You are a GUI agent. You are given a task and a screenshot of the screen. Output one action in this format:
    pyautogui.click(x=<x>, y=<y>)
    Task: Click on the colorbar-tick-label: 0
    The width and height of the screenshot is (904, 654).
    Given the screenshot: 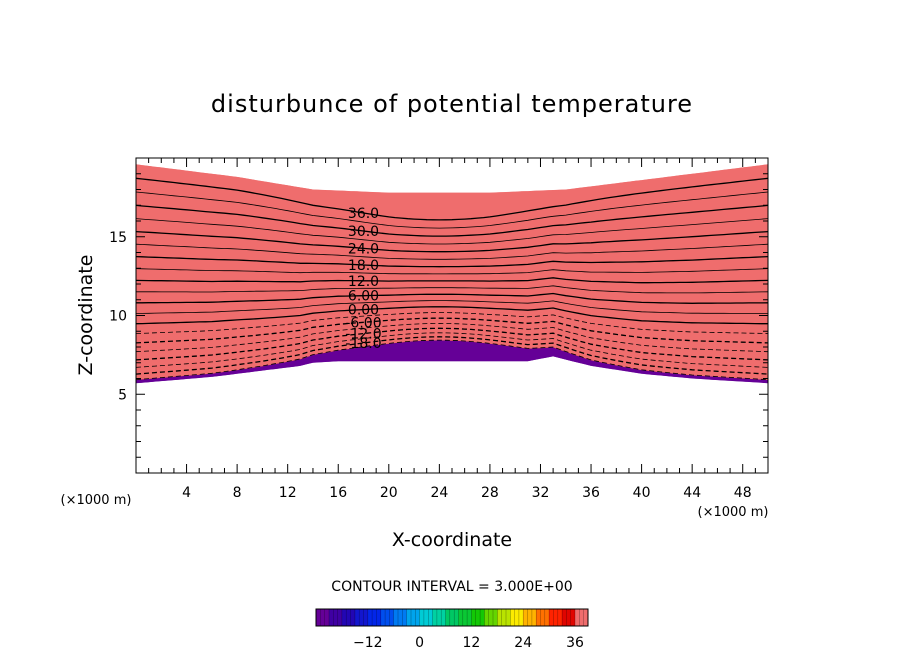 What is the action you would take?
    pyautogui.click(x=419, y=643)
    